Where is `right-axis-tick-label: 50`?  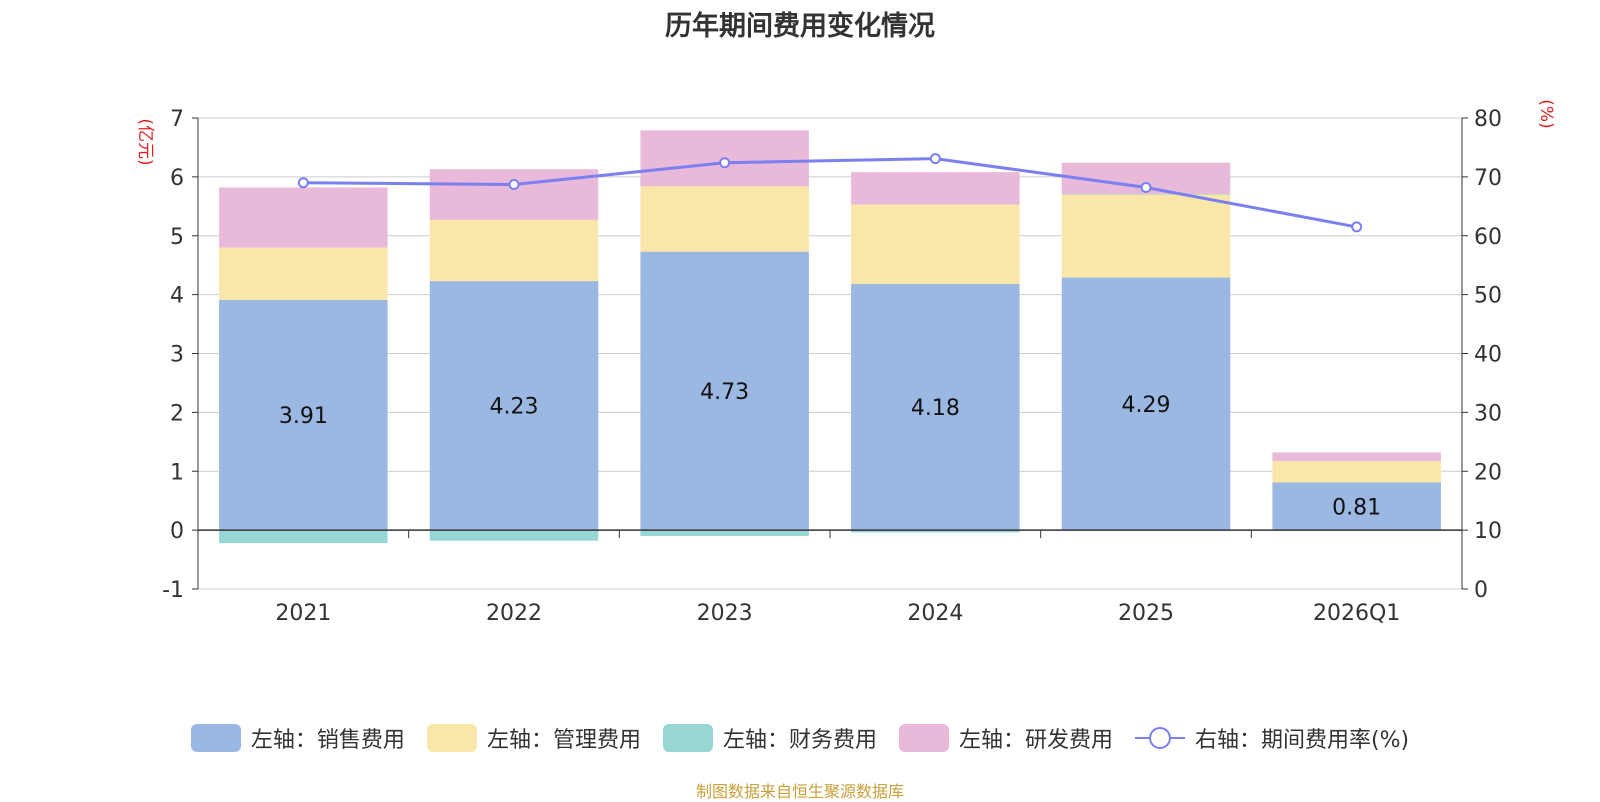 right-axis-tick-label: 50 is located at coordinates (1488, 296).